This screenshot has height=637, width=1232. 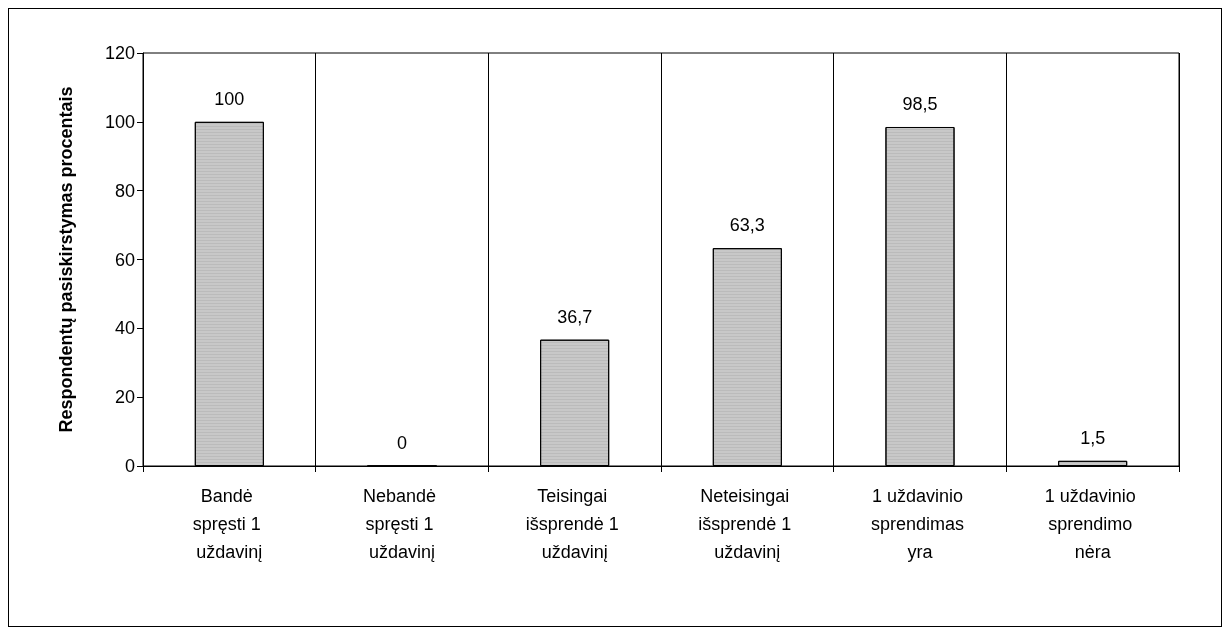 I want to click on y-tick-label: 120, so click(x=119, y=53).